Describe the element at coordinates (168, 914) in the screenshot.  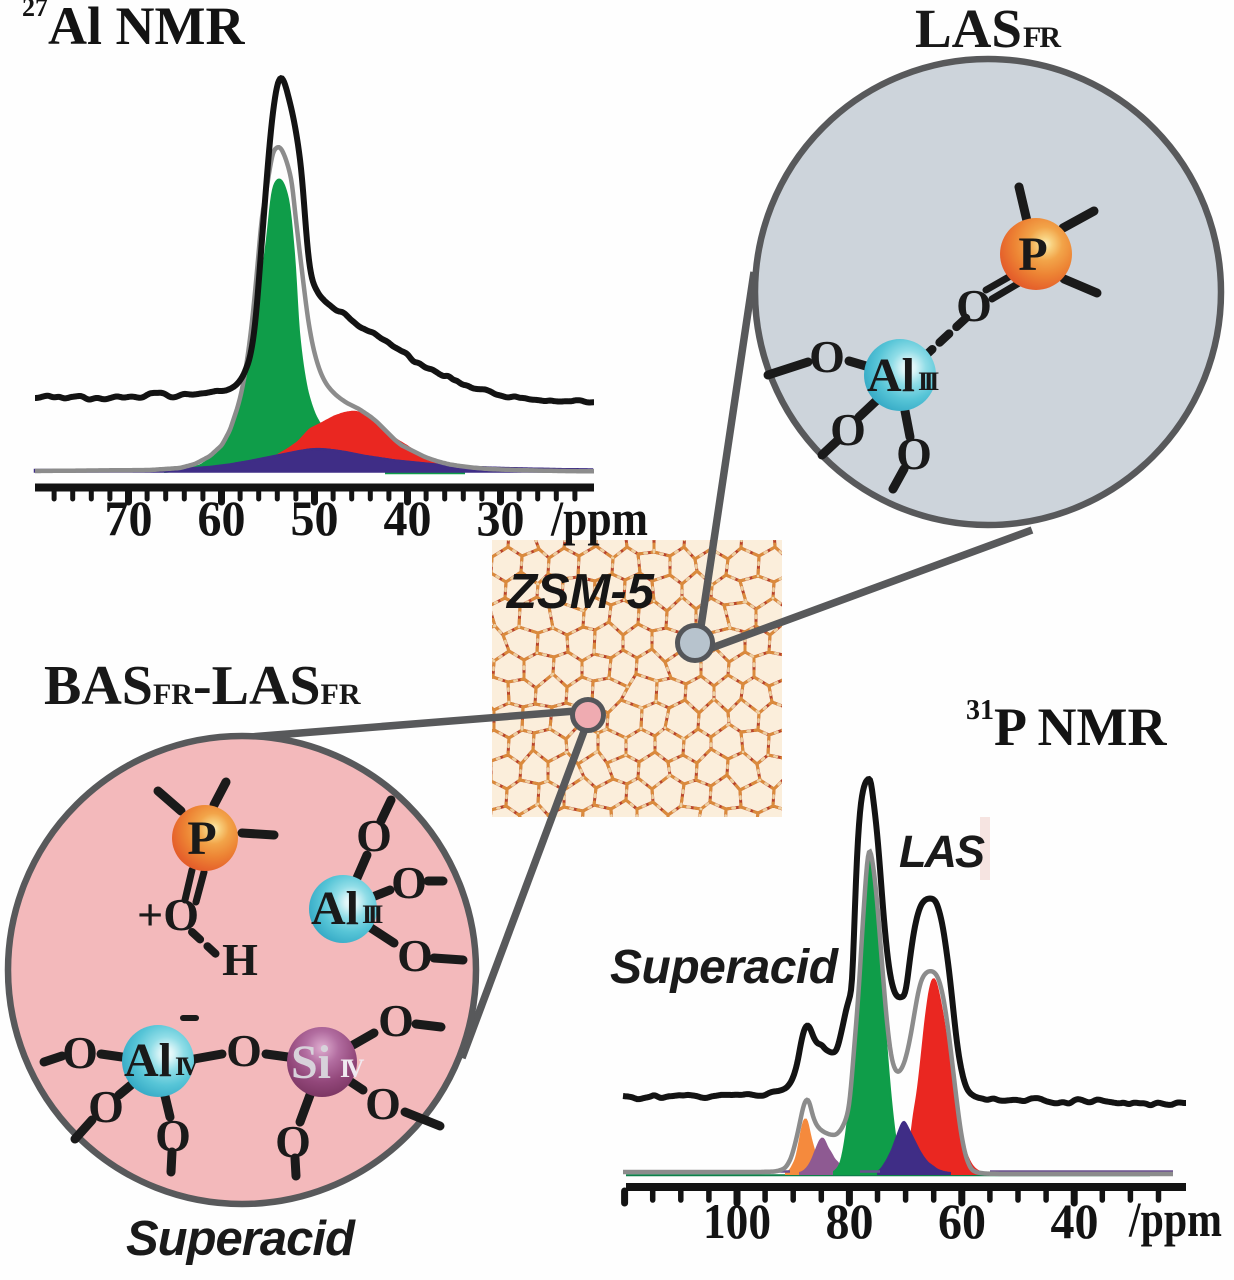
I see `svg-text: +O` at that location.